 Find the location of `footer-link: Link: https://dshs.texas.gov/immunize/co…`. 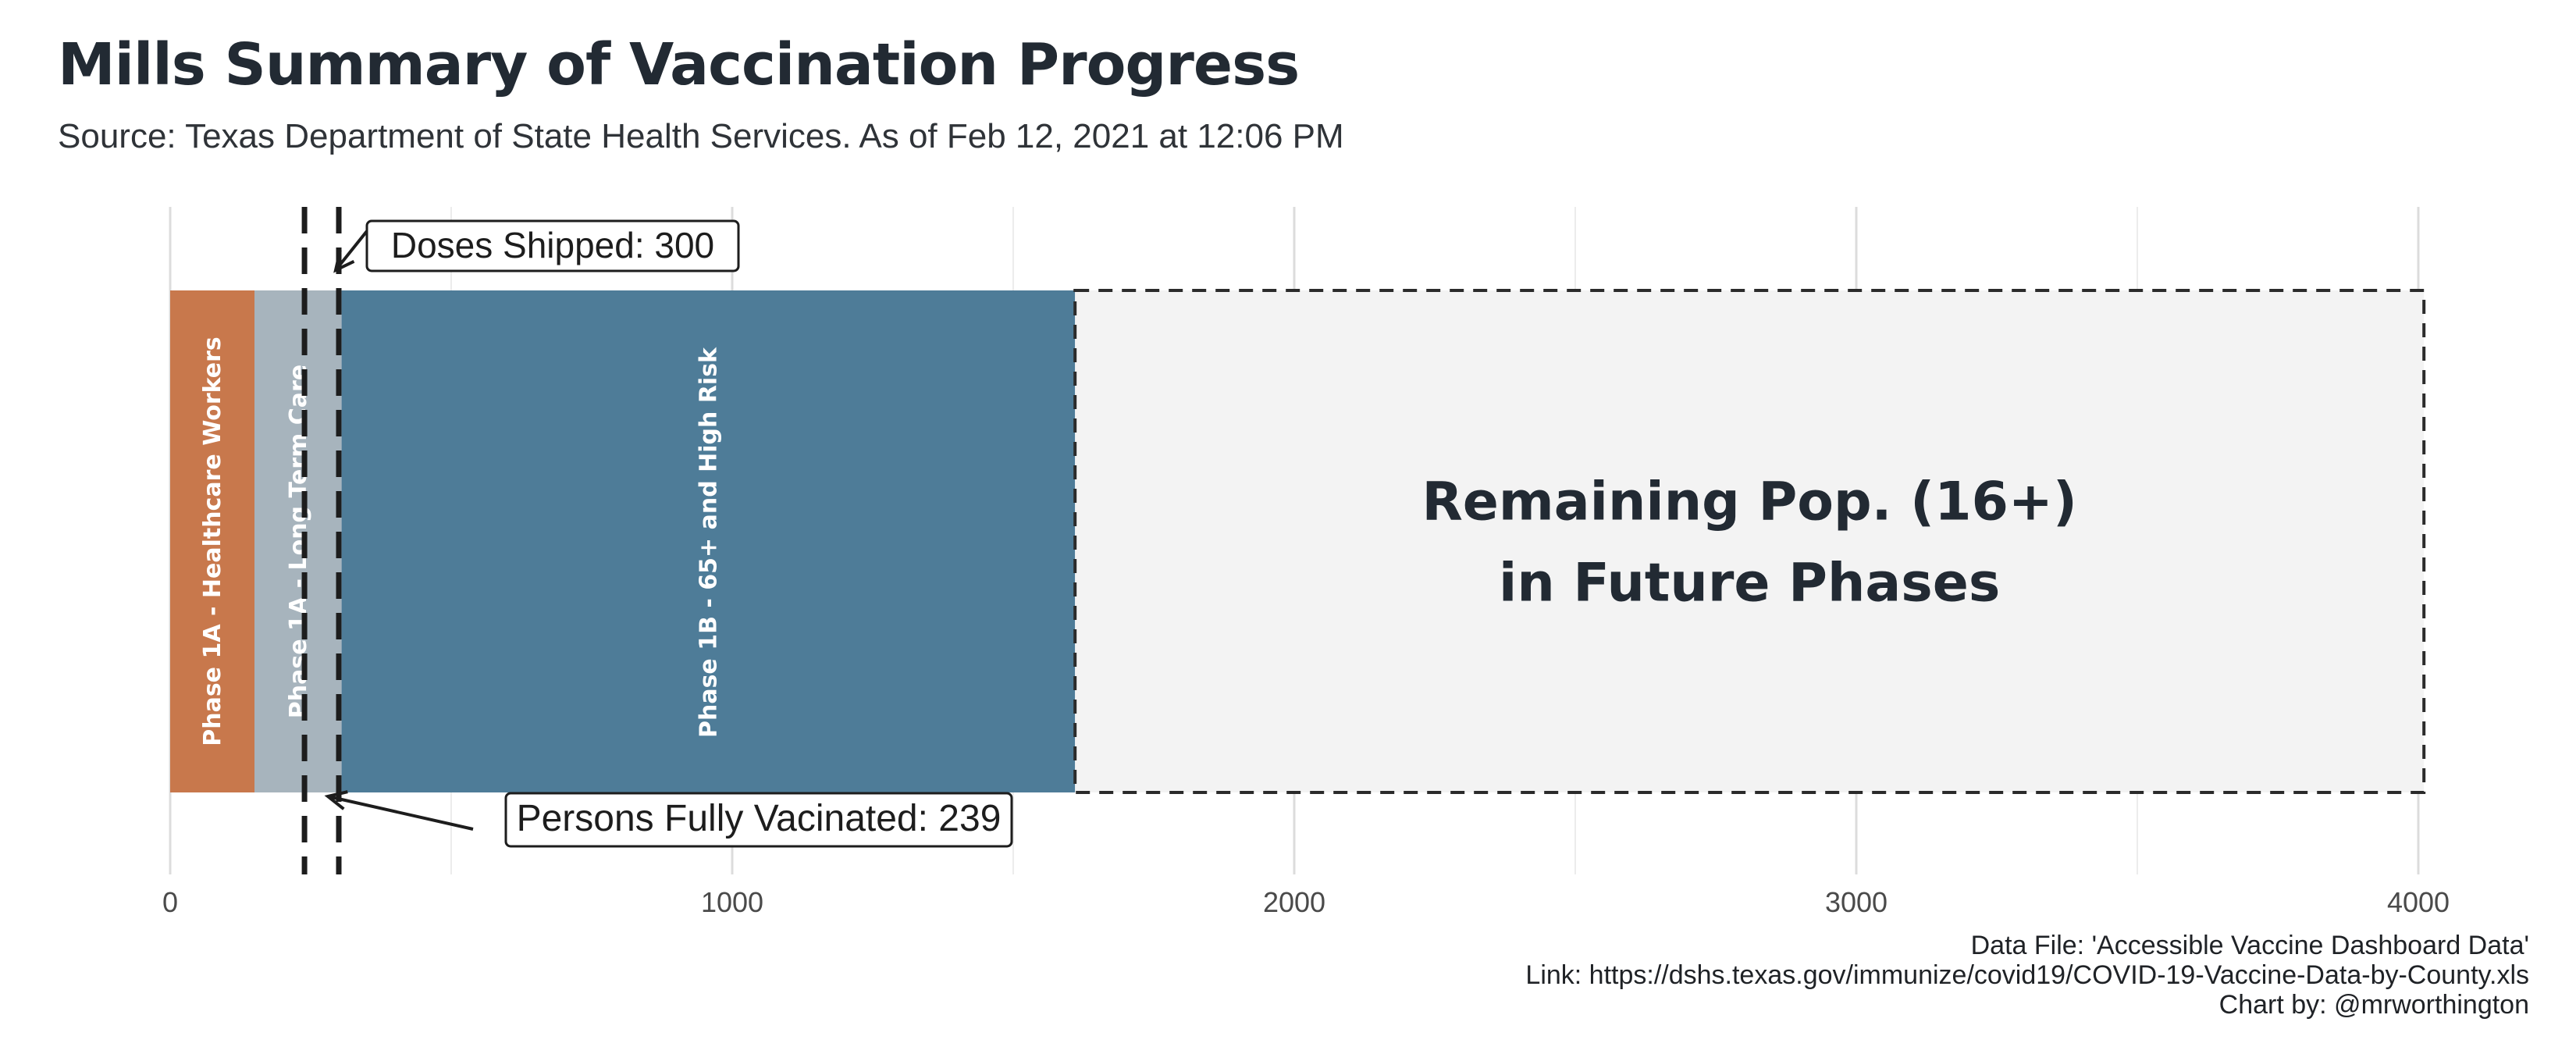

footer-link: Link: https://dshs.texas.gov/immunize/co… is located at coordinates (2027, 975).